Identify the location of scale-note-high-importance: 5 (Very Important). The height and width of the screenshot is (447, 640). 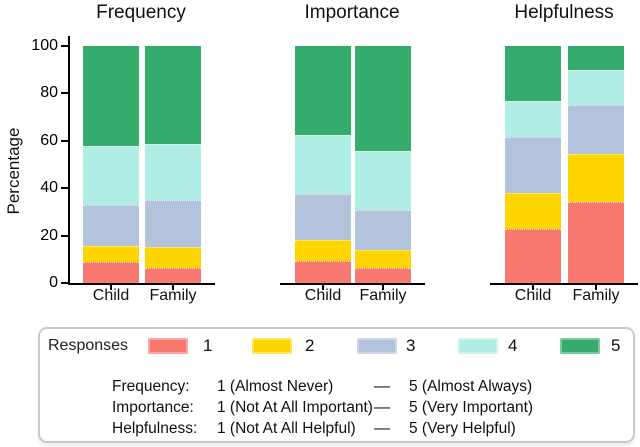
(471, 407).